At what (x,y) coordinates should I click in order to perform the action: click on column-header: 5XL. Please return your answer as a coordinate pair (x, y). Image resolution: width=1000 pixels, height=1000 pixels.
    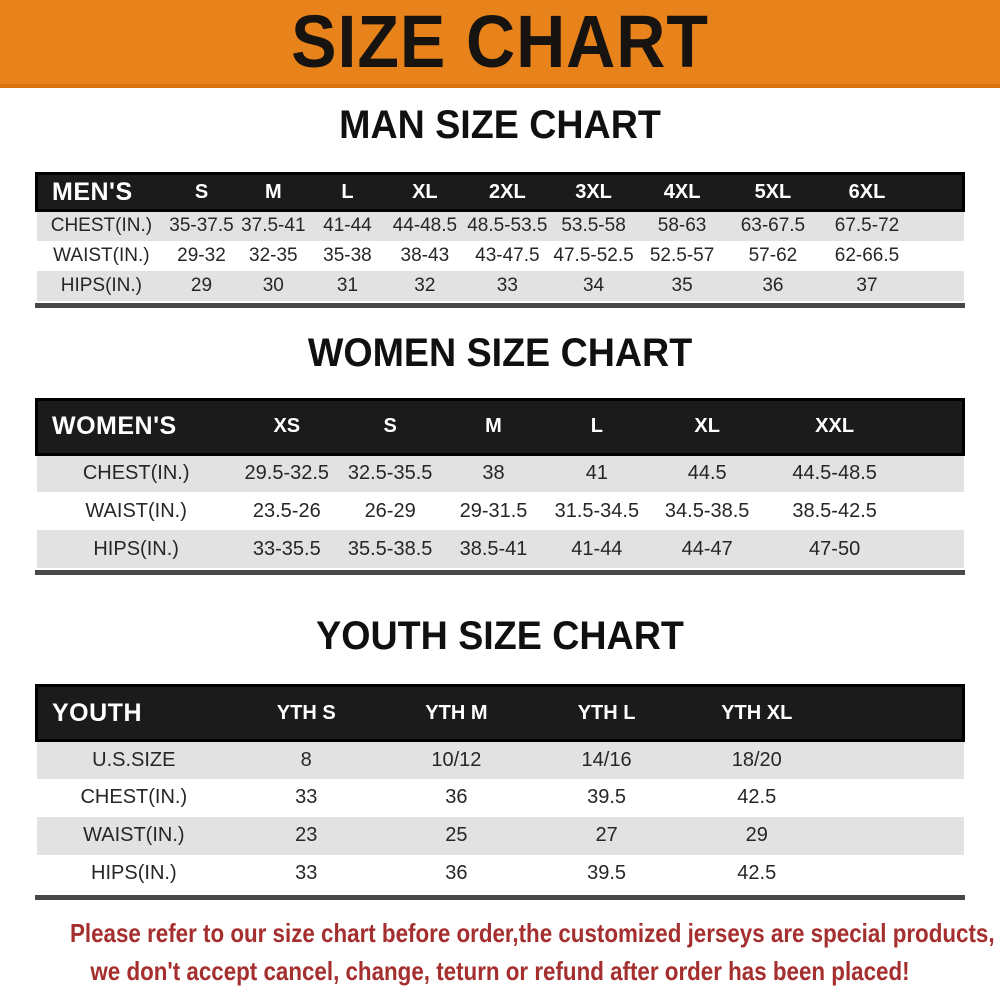
    Looking at the image, I should click on (773, 192).